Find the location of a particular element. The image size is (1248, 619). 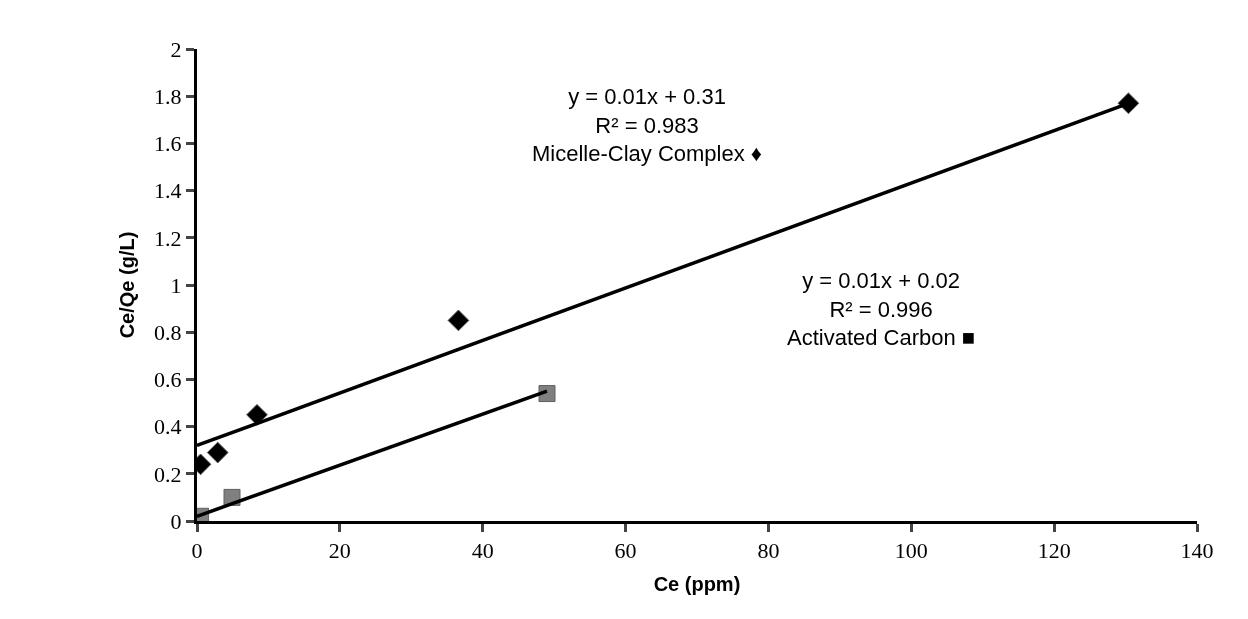

y-tick-label: 1.6 is located at coordinates (168, 144).